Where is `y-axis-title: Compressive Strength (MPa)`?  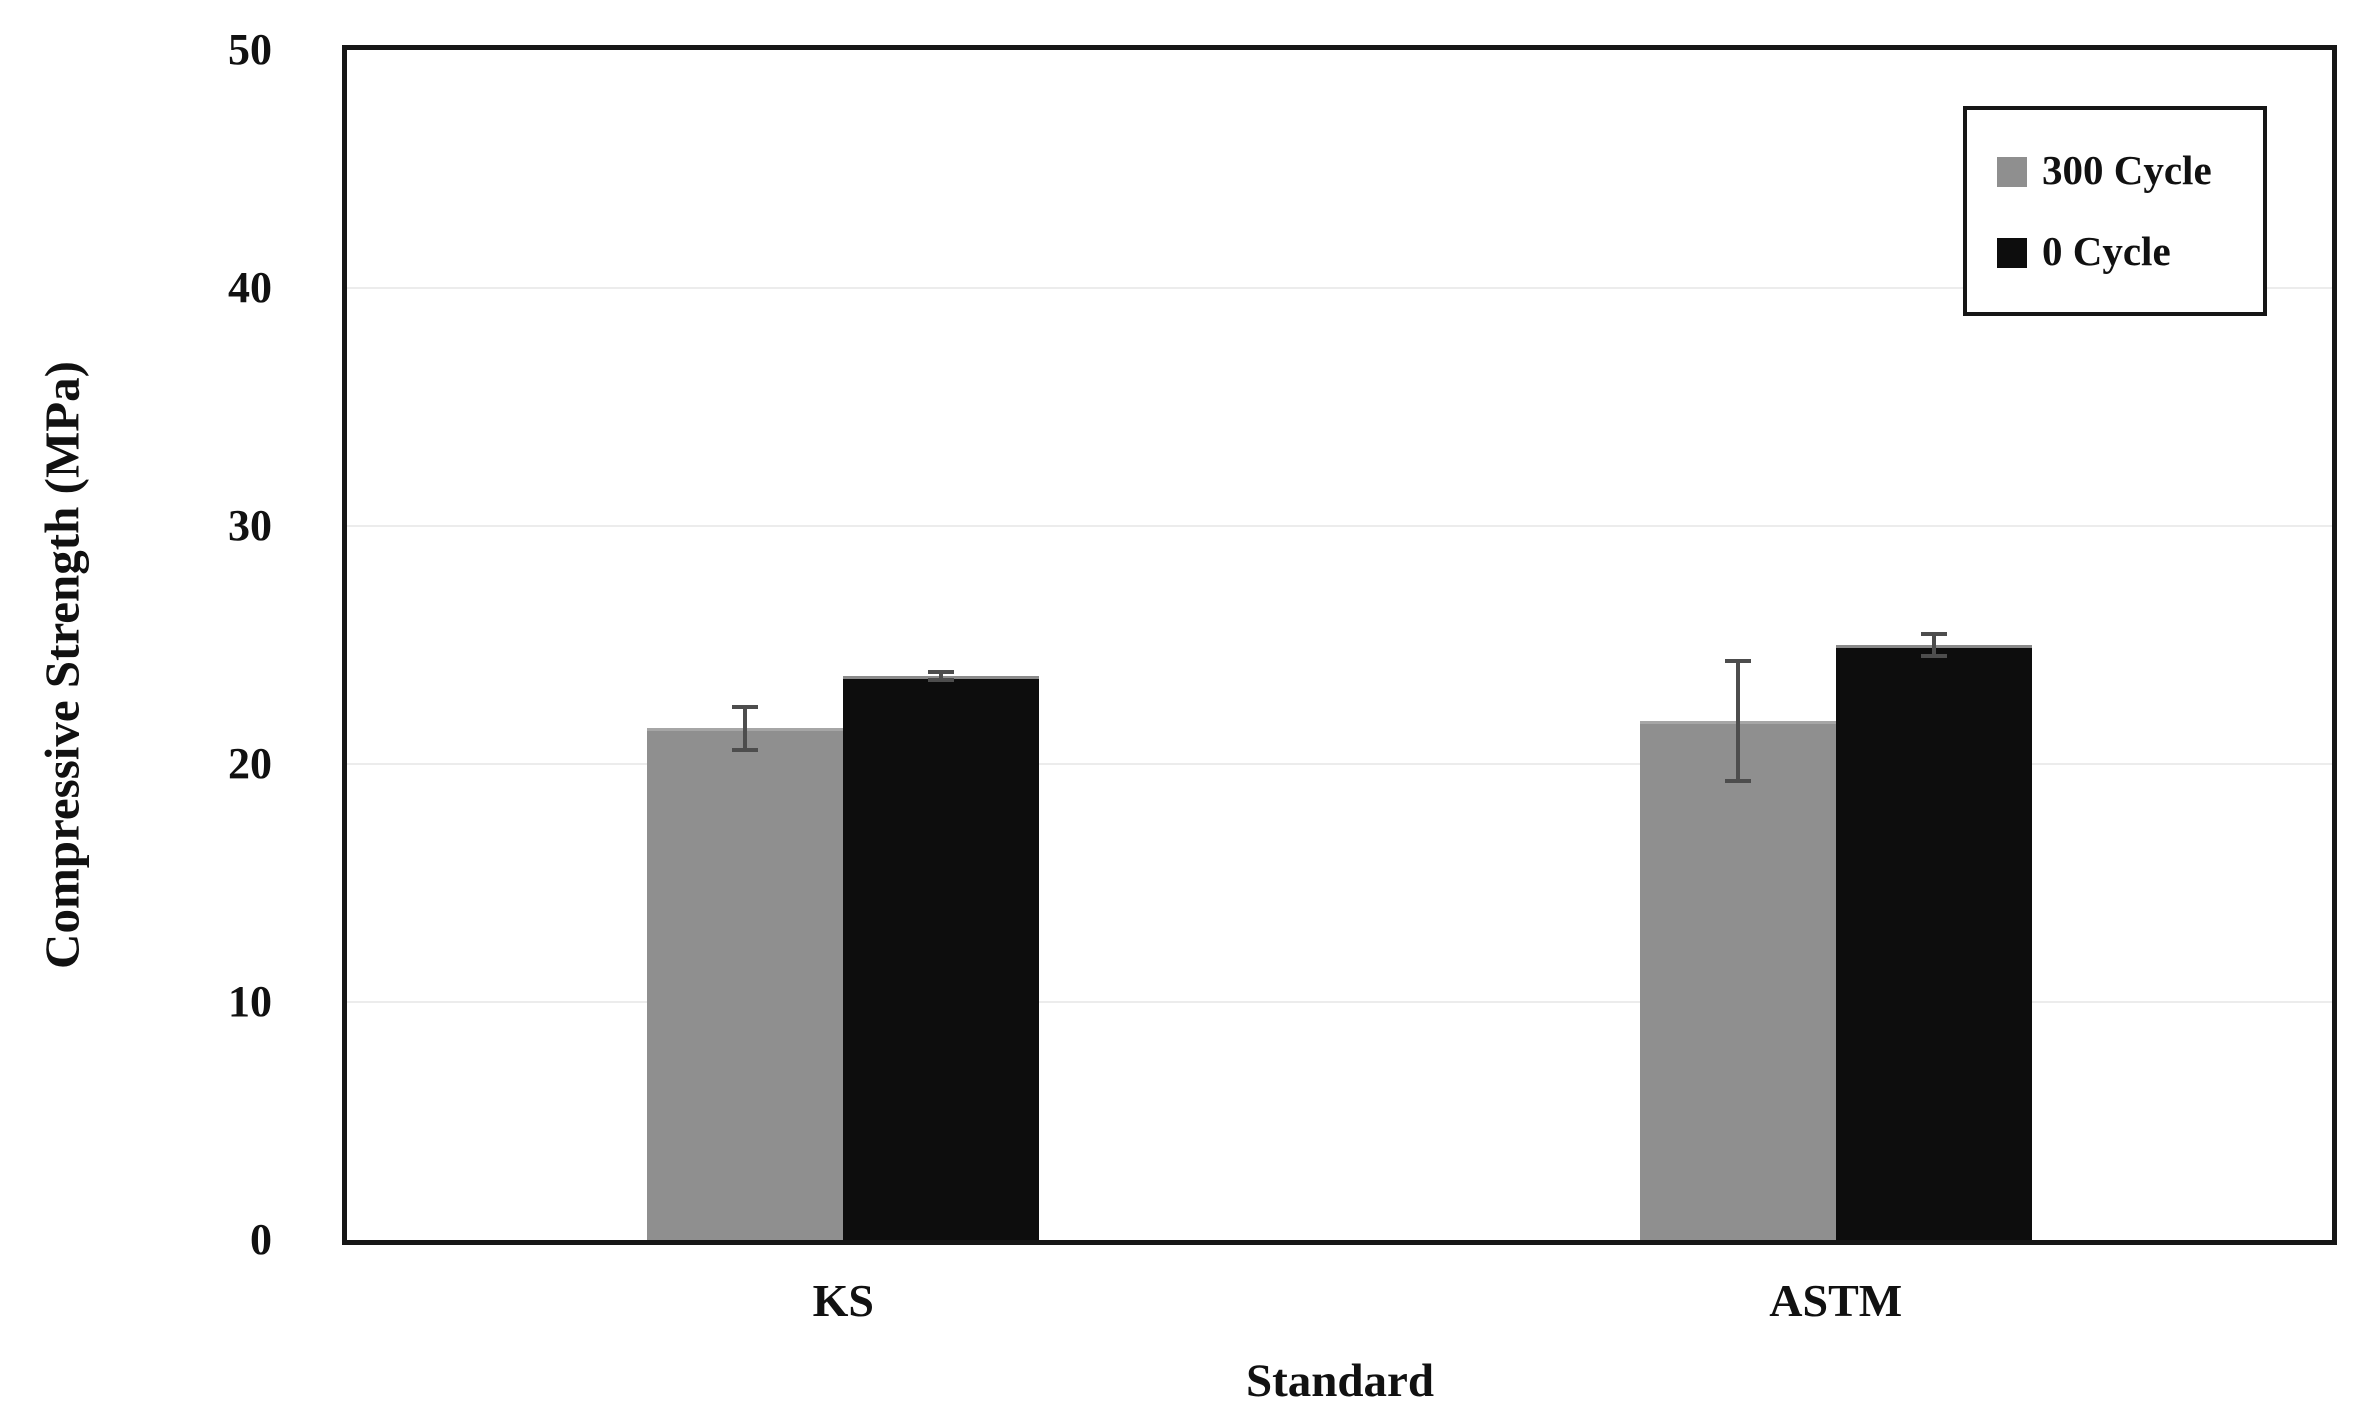
y-axis-title: Compressive Strength (MPa) is located at coordinates (62, 665).